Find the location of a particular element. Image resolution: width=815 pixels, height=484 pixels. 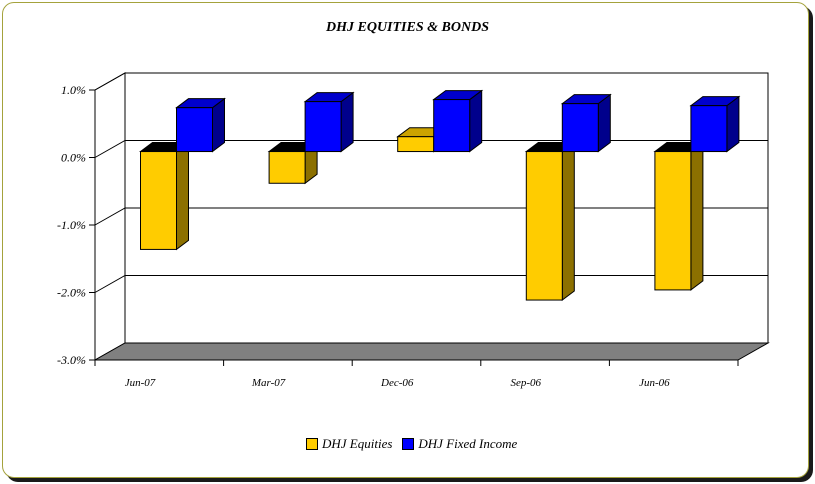

x-tick-label: Jun-07 is located at coordinates (140, 383).